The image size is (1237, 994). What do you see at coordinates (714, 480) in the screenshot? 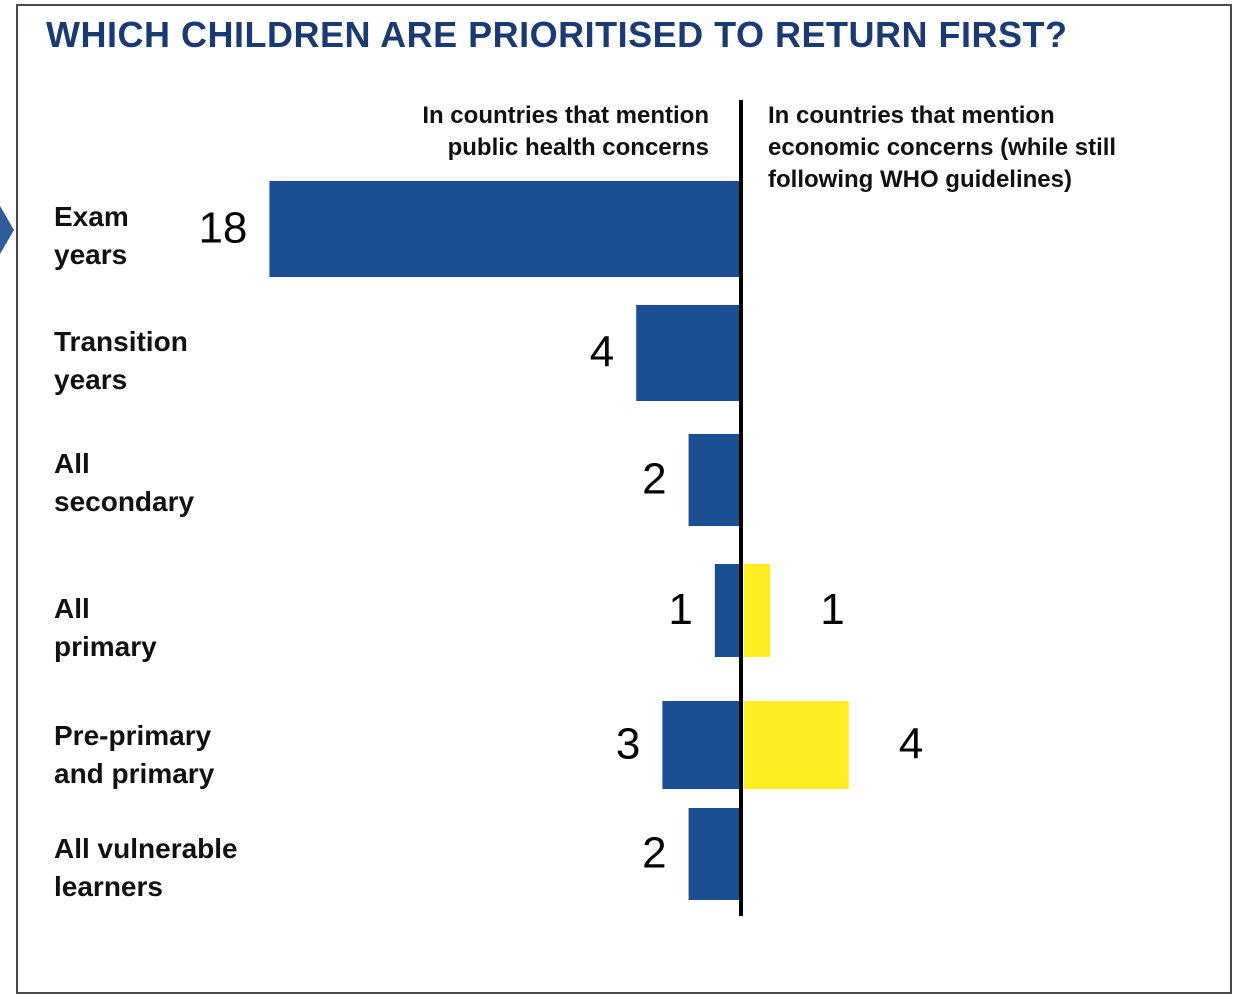
I see `bar-left-all-secondary` at bounding box center [714, 480].